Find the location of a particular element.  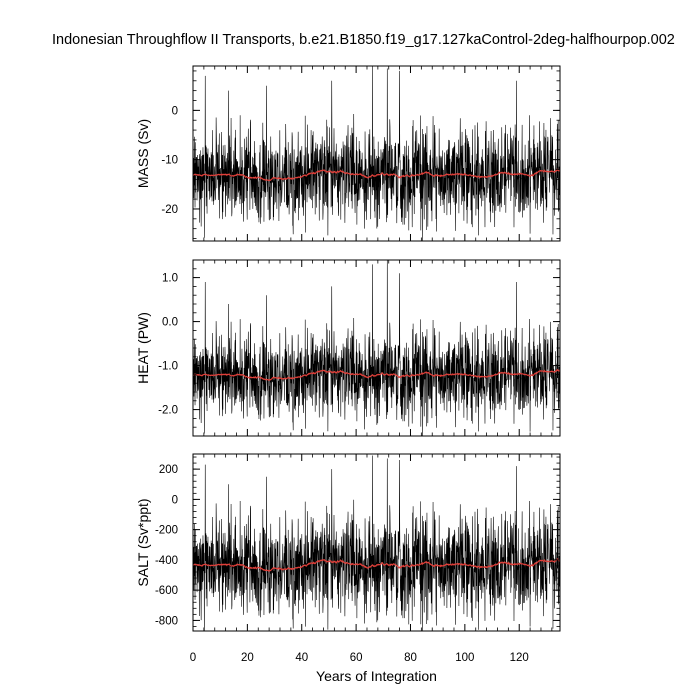

xtick-label: 80 is located at coordinates (410, 658).